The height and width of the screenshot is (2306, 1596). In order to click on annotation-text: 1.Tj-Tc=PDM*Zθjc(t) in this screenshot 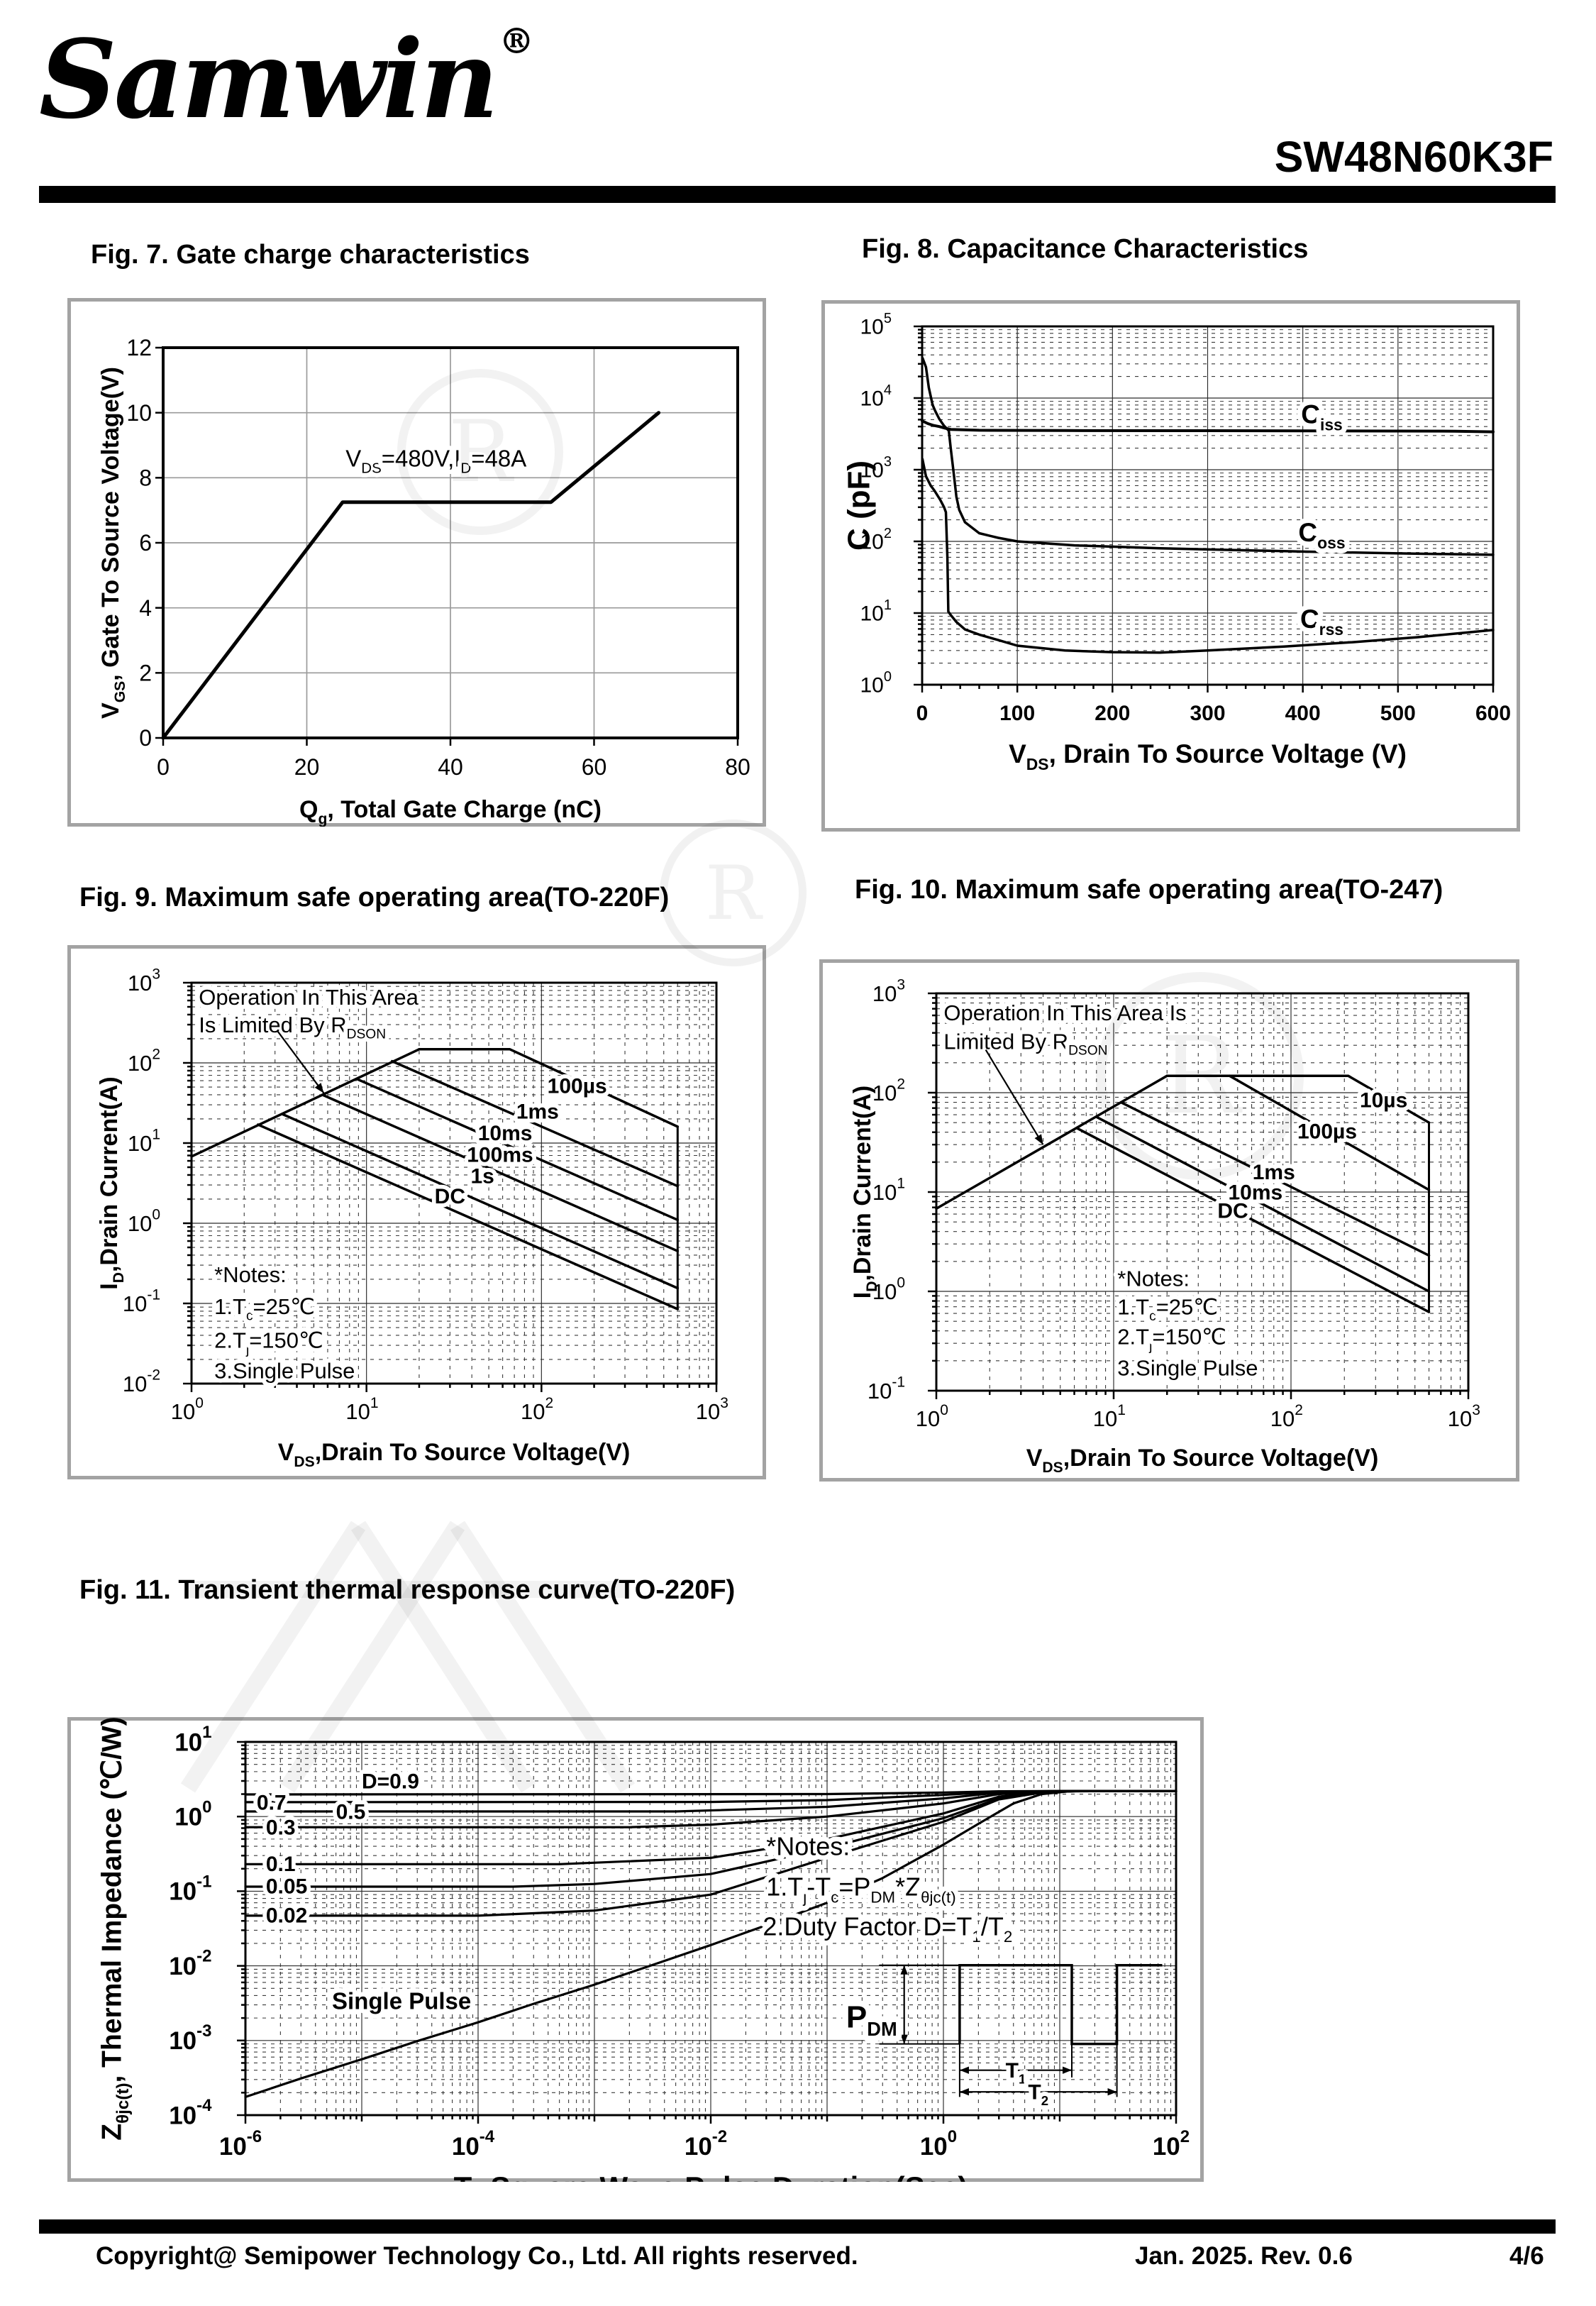, I will do `click(860, 1889)`.